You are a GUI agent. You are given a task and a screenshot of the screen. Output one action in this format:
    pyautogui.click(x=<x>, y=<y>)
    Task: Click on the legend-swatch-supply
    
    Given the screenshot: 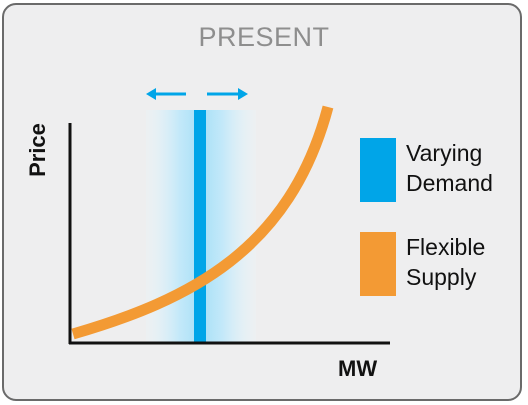 What is the action you would take?
    pyautogui.click(x=378, y=264)
    